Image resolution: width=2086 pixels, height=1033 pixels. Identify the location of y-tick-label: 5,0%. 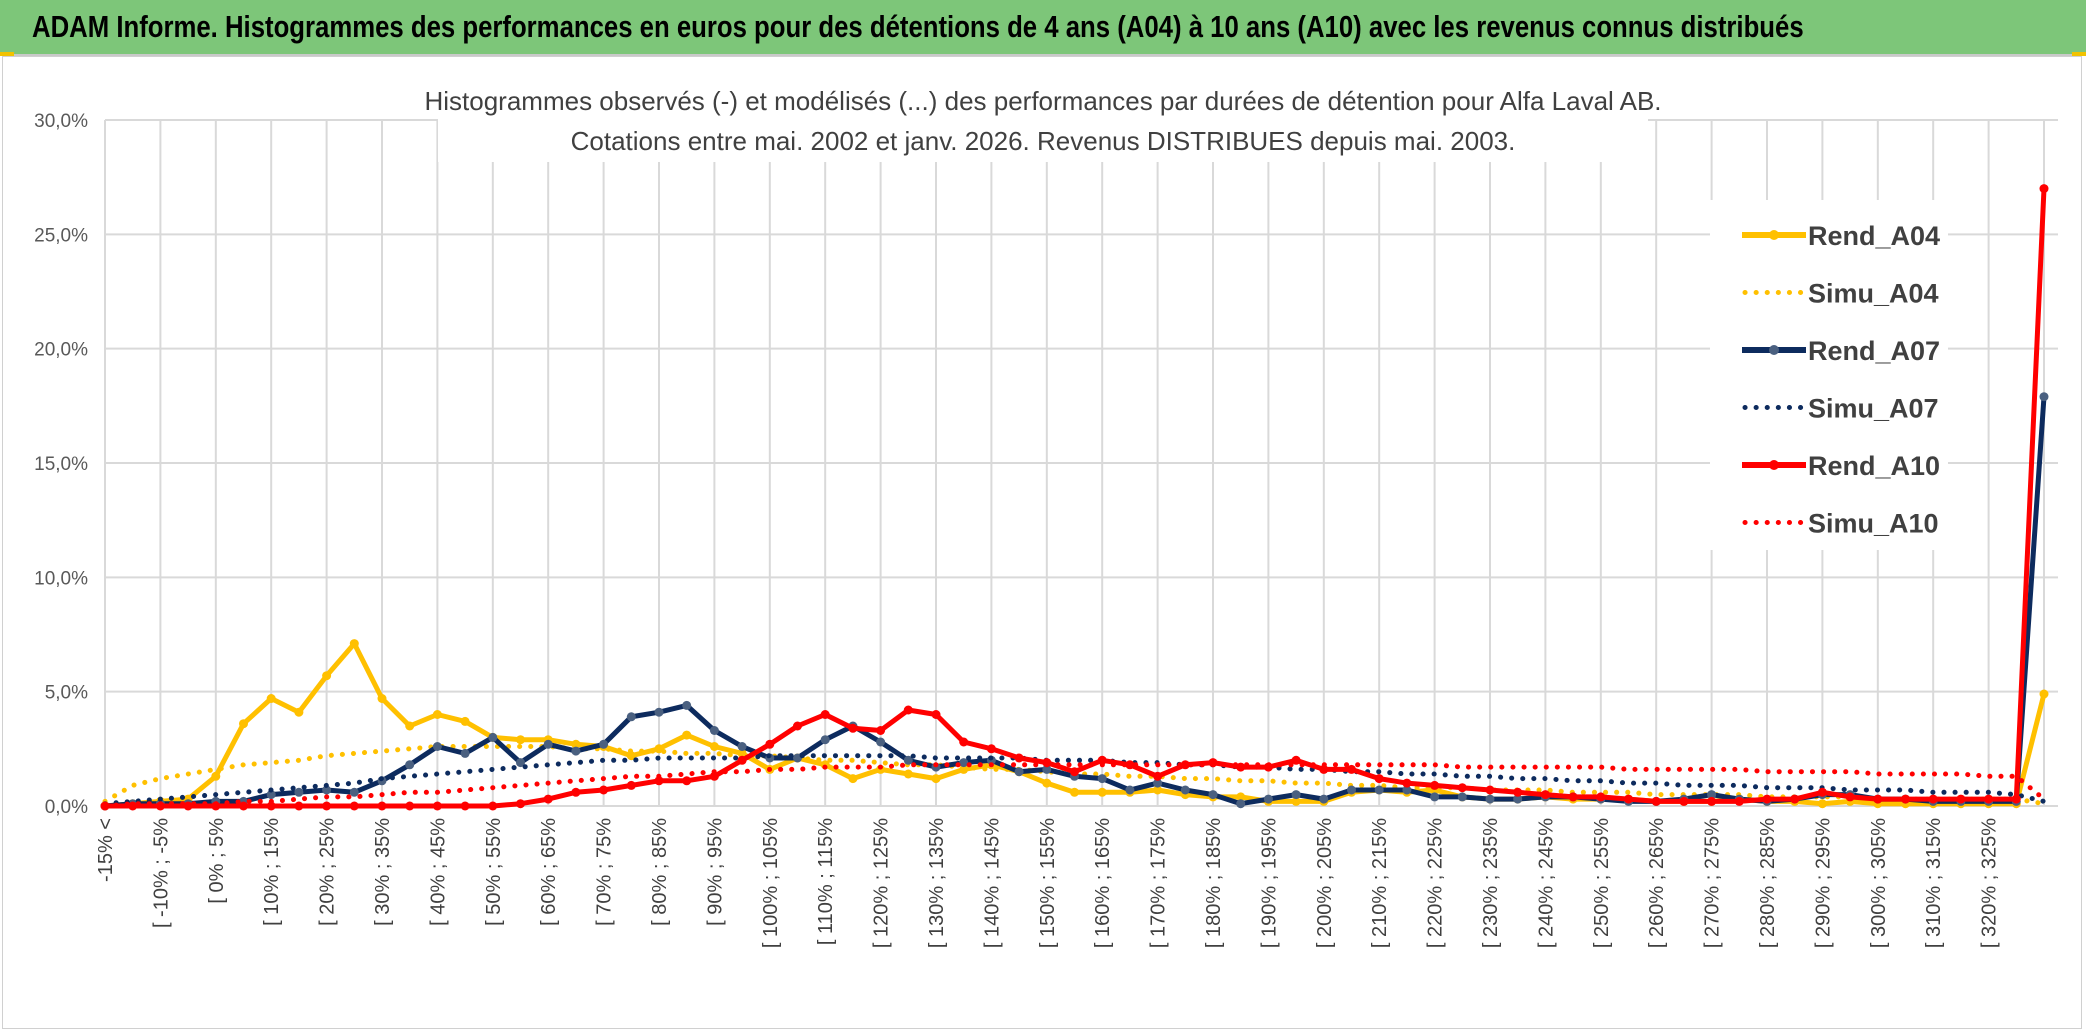
(66, 693).